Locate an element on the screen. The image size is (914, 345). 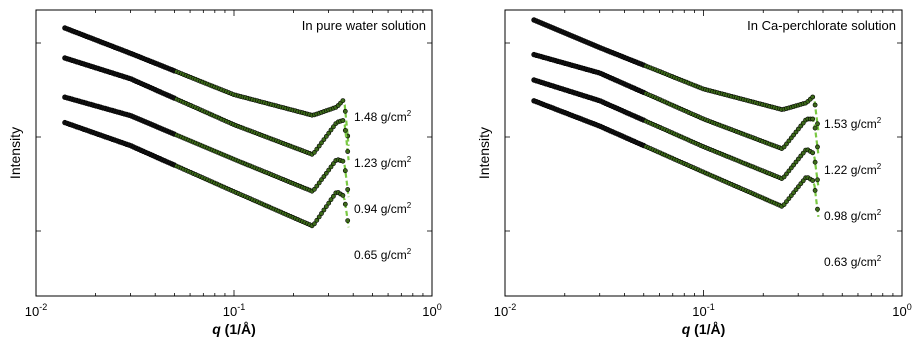
series-label: 1.22 g/cm2 is located at coordinates (853, 169).